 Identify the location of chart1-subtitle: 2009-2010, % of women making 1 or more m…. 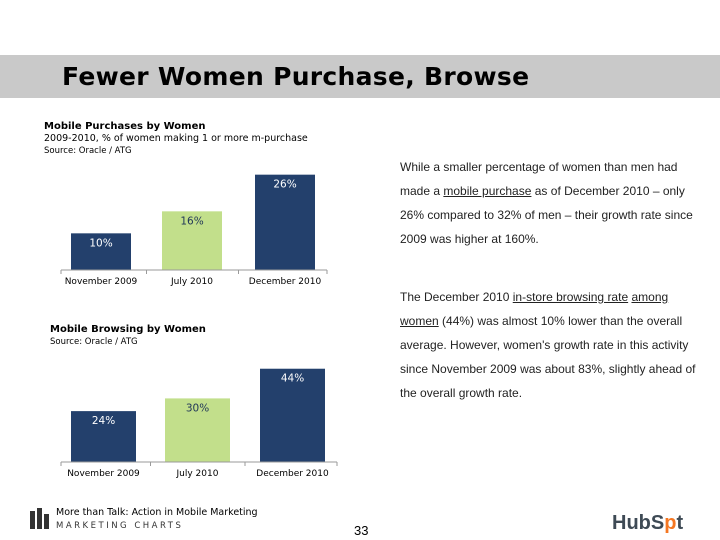
(176, 138).